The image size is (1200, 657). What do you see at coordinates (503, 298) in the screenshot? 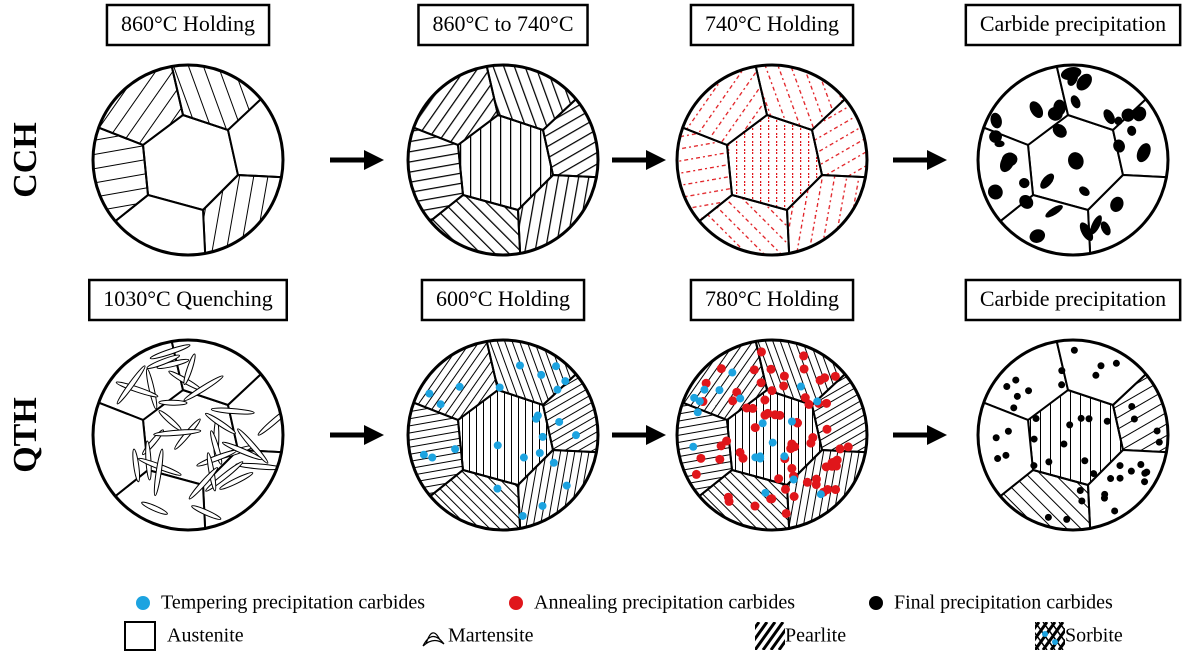
I see `step-label: 600°C Holding` at bounding box center [503, 298].